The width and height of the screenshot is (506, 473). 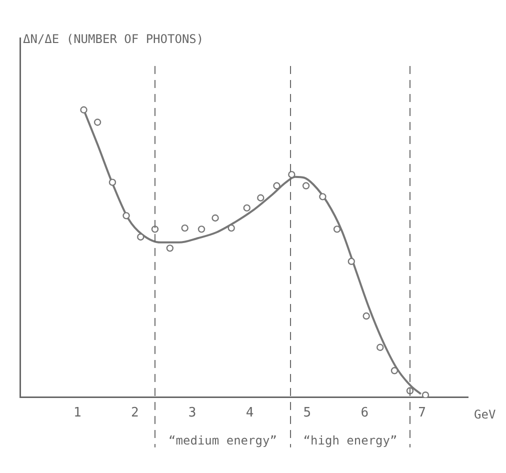 What do you see at coordinates (422, 413) in the screenshot?
I see `x-tick-label: 7` at bounding box center [422, 413].